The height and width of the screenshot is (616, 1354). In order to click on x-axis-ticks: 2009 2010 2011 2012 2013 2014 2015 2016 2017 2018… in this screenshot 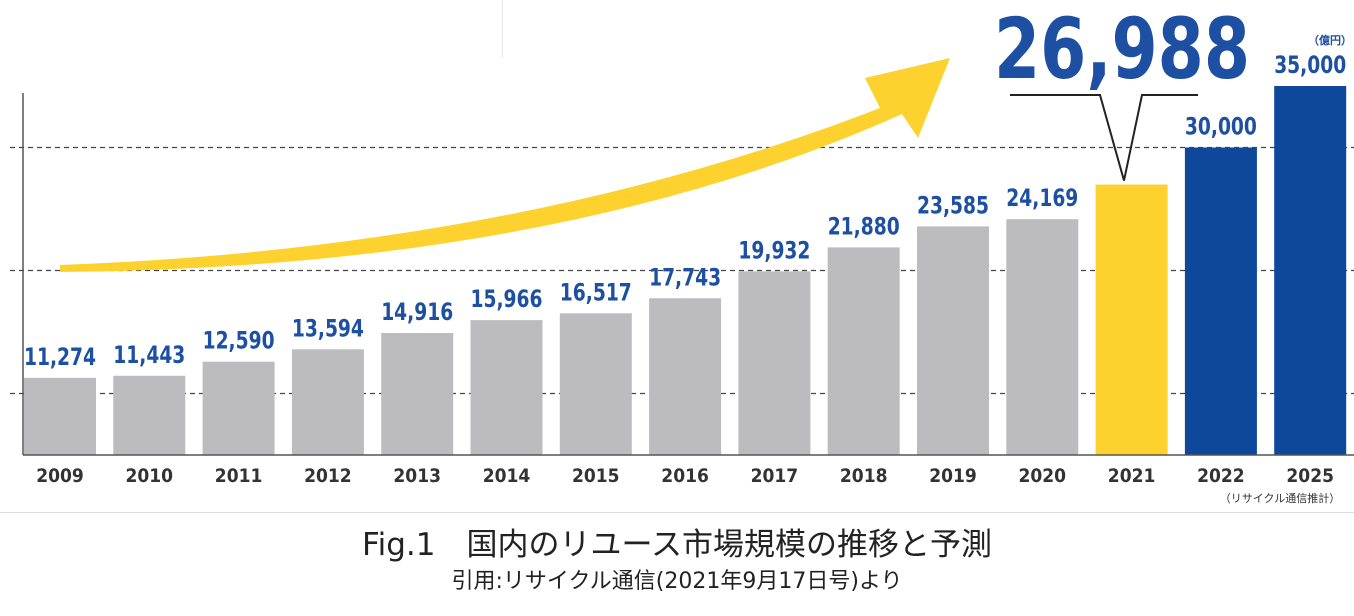, I will do `click(685, 476)`.